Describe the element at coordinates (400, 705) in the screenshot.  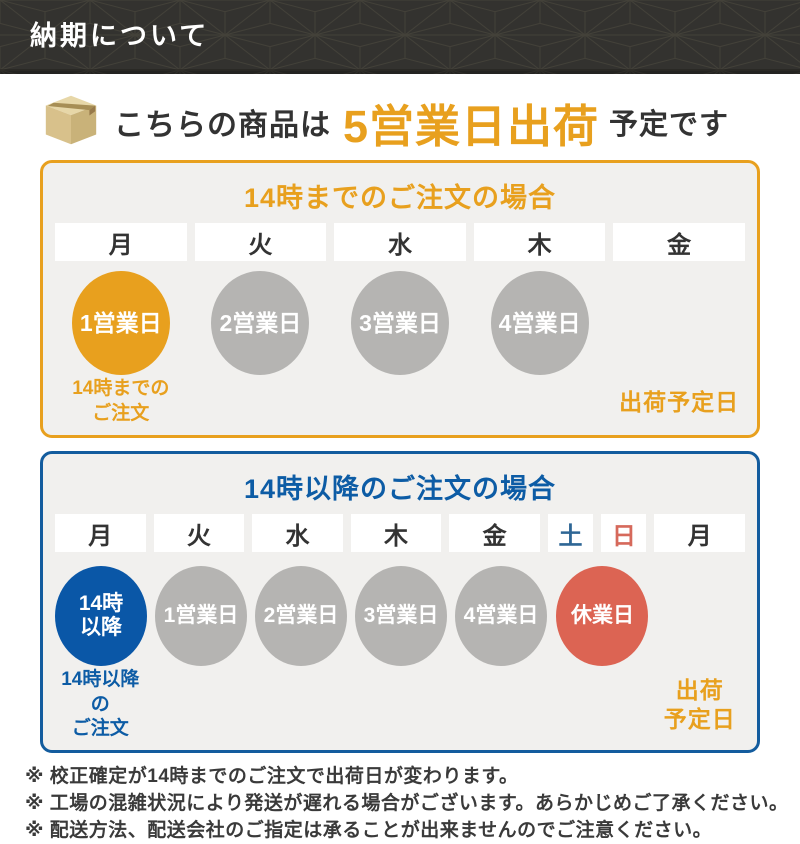
I see `schedule-after14-footer-row: 14時以降の ご注文 出荷 予定日` at that location.